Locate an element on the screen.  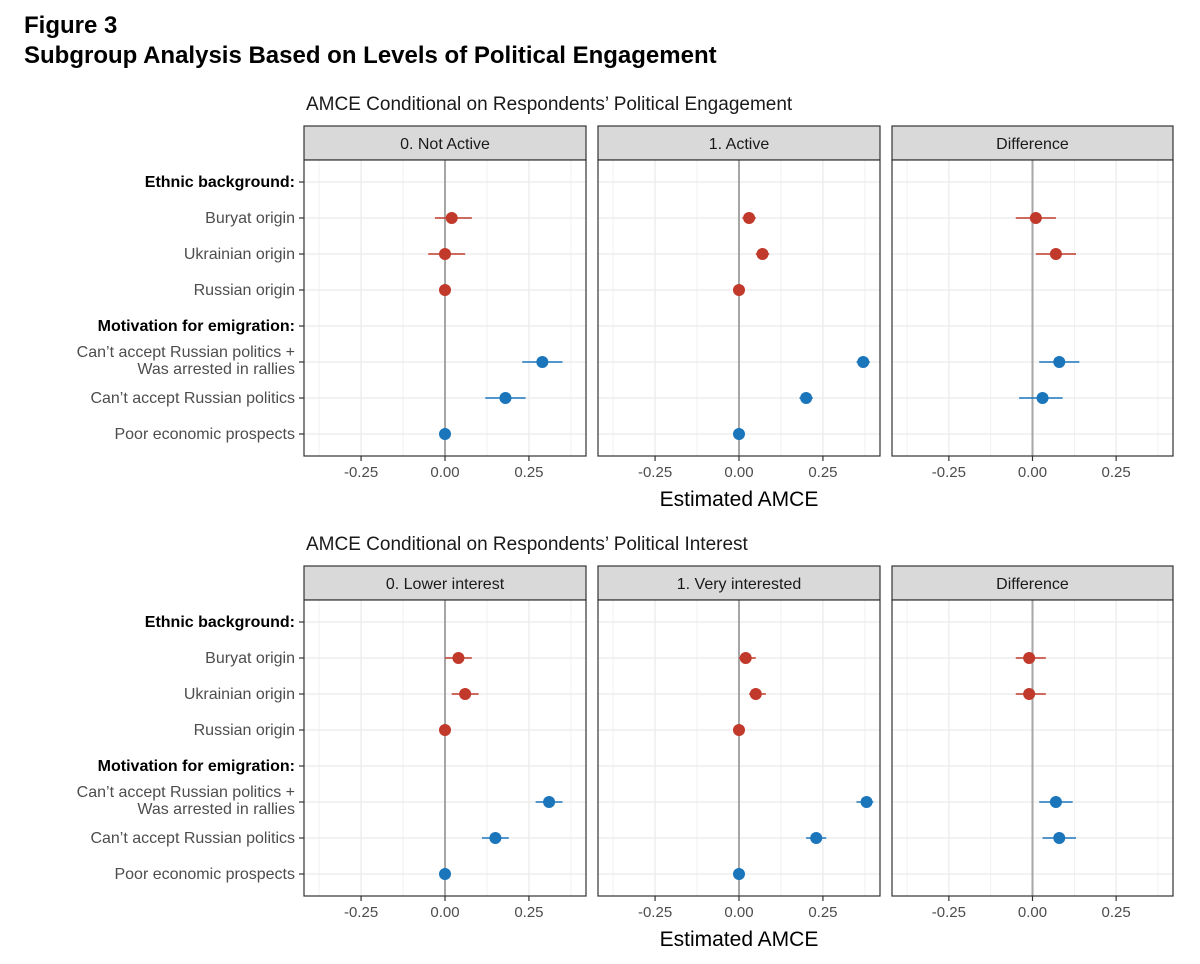
figure-label: Figure 3 is located at coordinates (71, 25).